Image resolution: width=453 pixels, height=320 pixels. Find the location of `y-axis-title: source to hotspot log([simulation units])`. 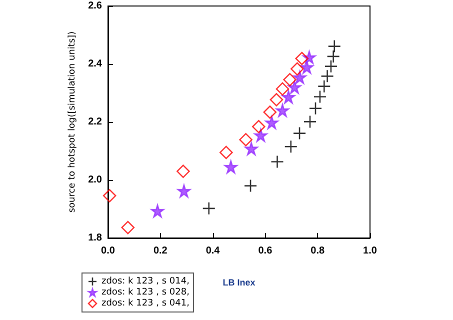

y-axis-title: source to hotspot log([simulation units]) is located at coordinates (73, 122).